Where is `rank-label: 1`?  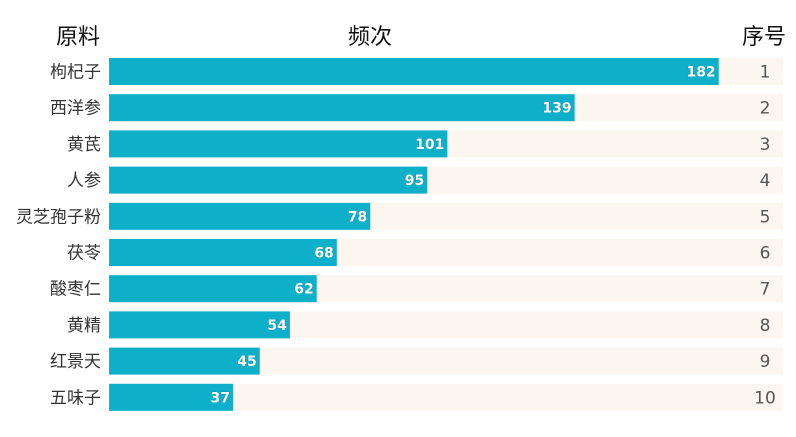
rank-label: 1 is located at coordinates (765, 73).